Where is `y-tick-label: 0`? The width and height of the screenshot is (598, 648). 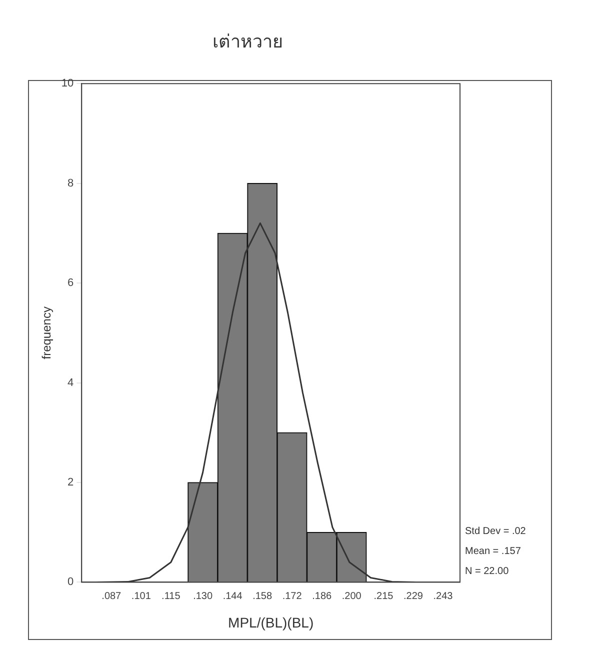
y-tick-label: 0 is located at coordinates (71, 582).